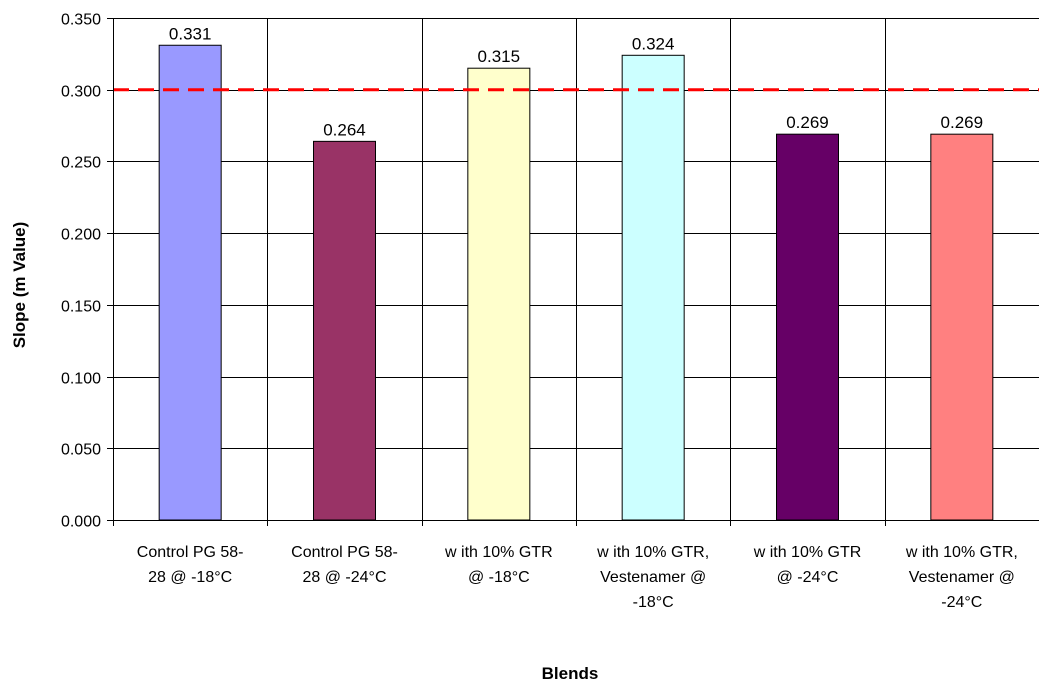 The height and width of the screenshot is (690, 1039). What do you see at coordinates (808, 577) in the screenshot?
I see `x-category-label: @ -24°C` at bounding box center [808, 577].